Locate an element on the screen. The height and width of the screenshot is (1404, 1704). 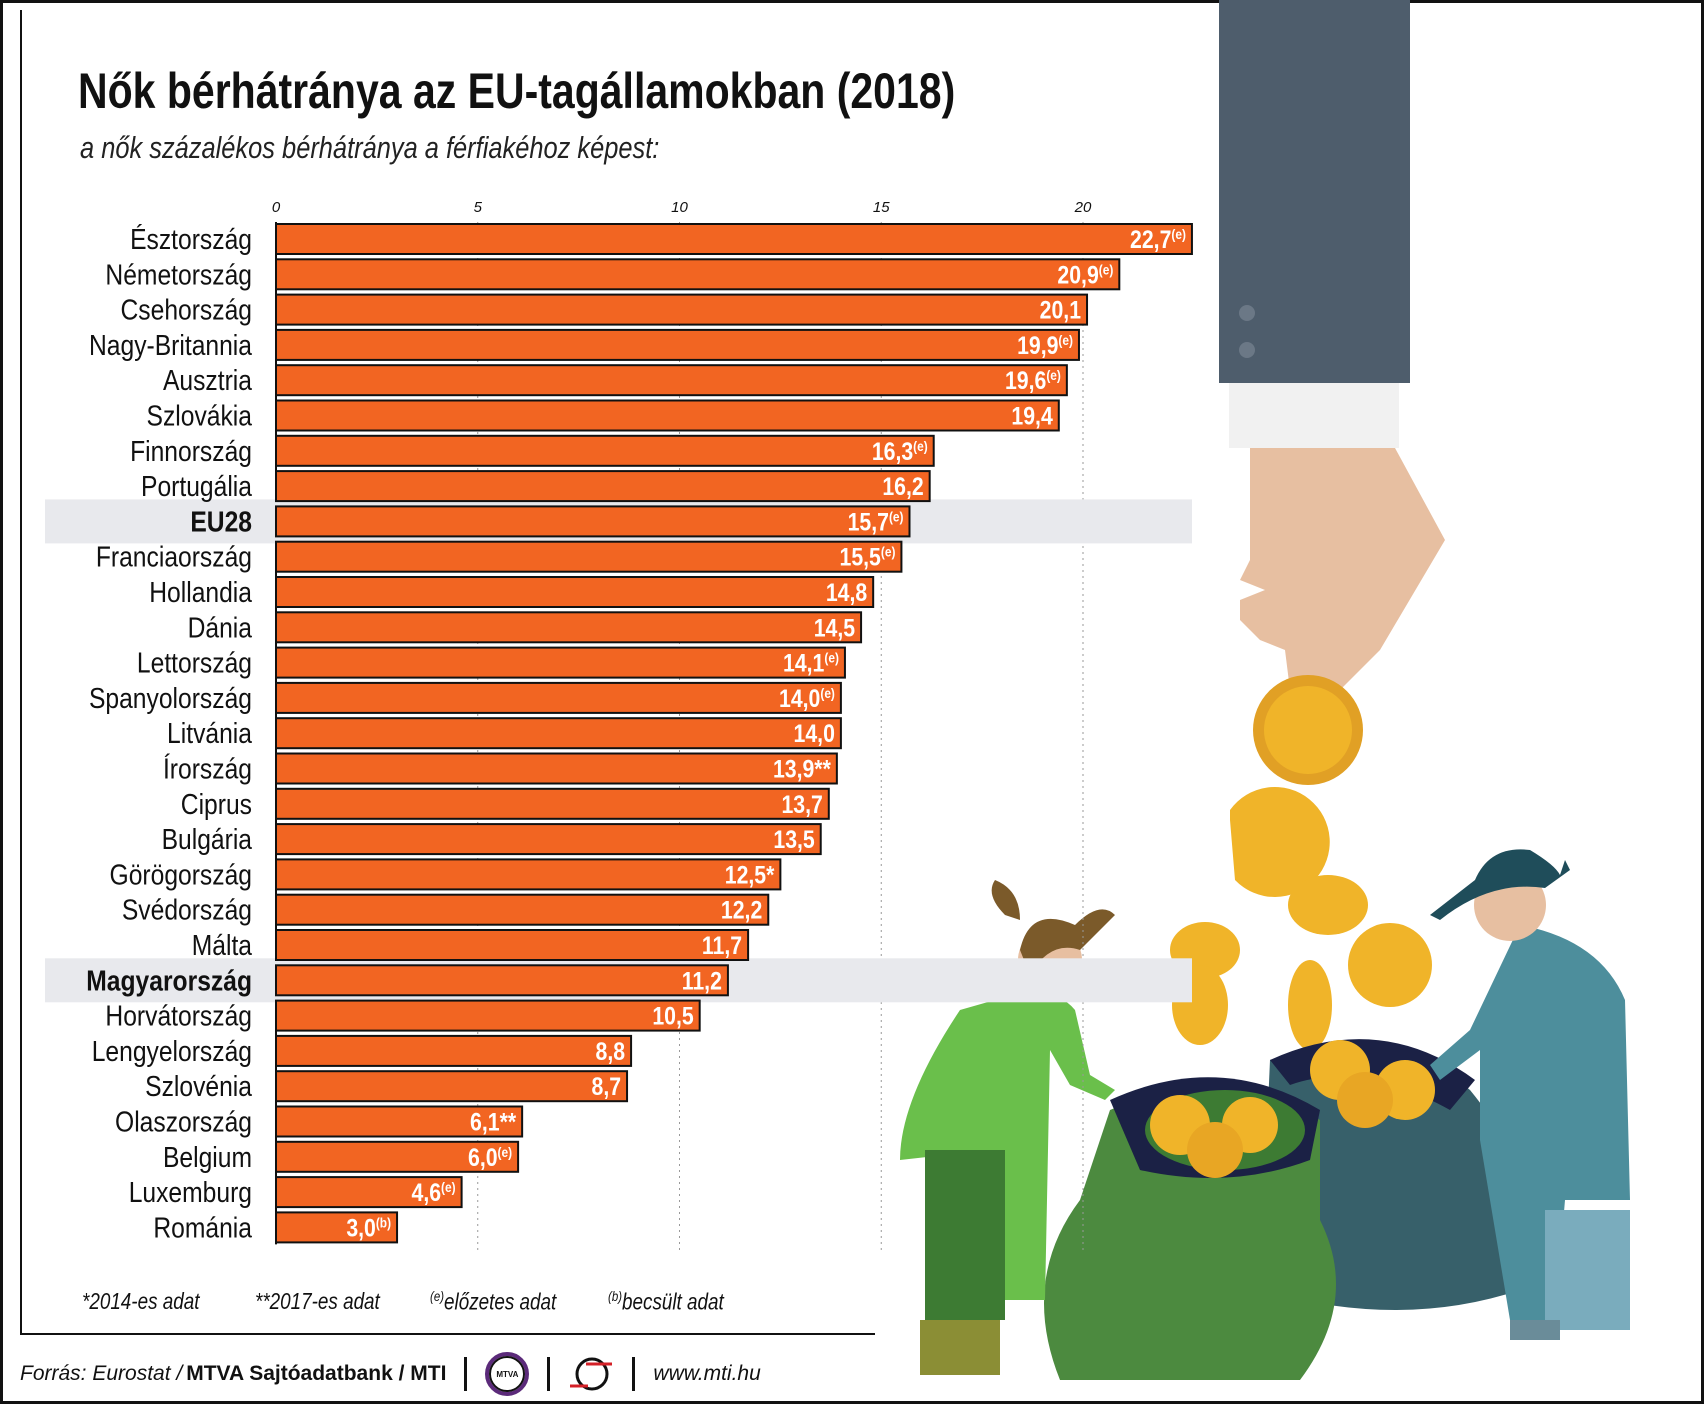
category-label: Belgium is located at coordinates (207, 1157).